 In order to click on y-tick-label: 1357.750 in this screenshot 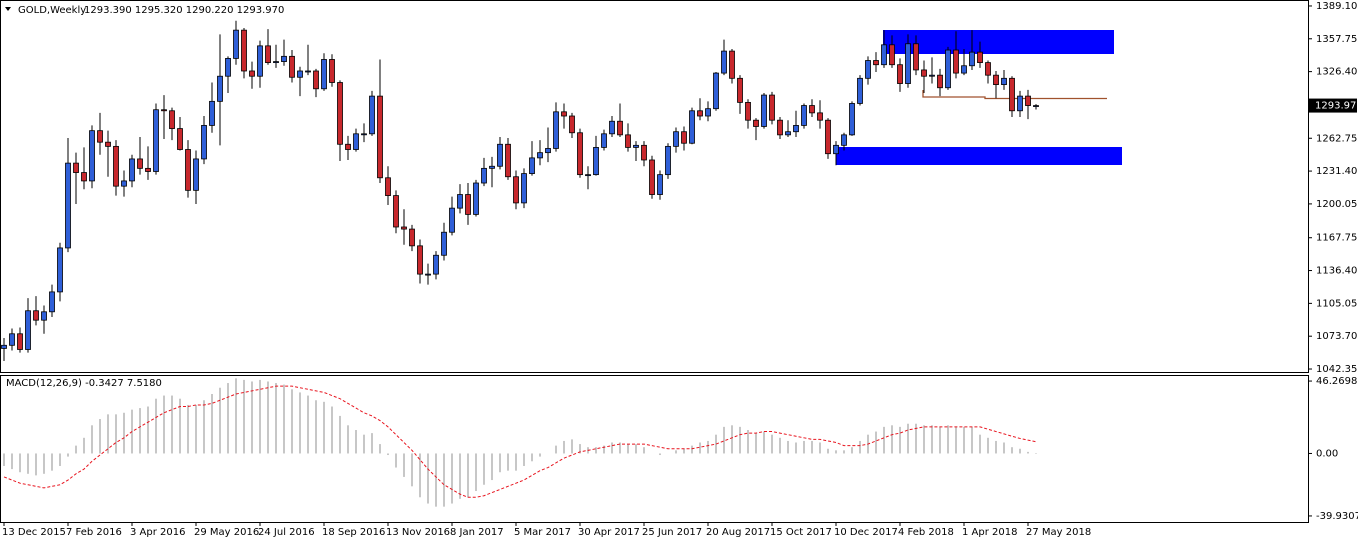, I will do `click(1337, 39)`.